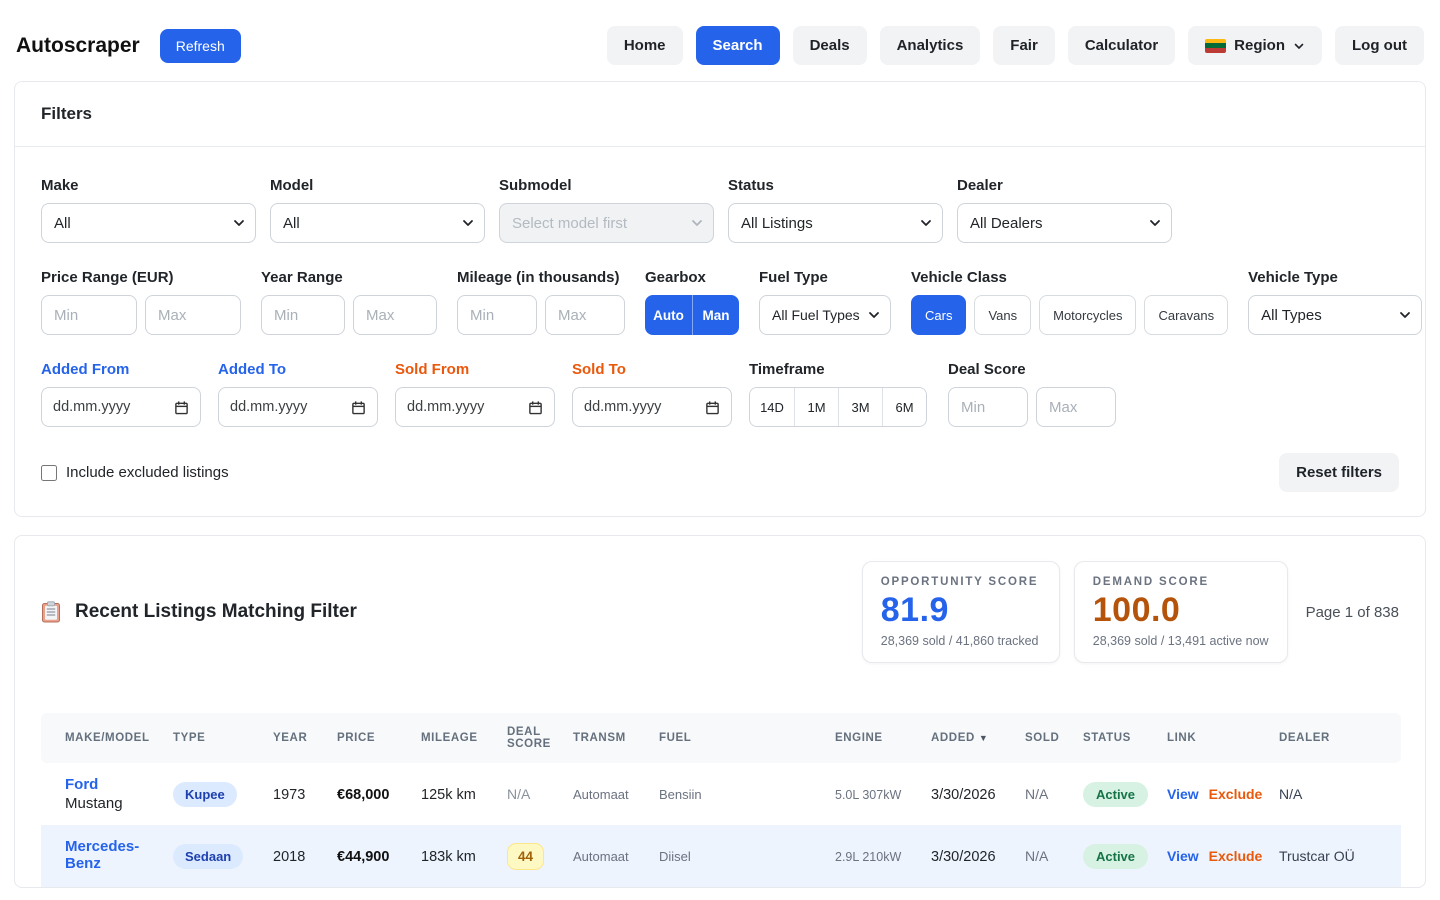  What do you see at coordinates (297, 738) in the screenshot?
I see `header-year: YEAR` at bounding box center [297, 738].